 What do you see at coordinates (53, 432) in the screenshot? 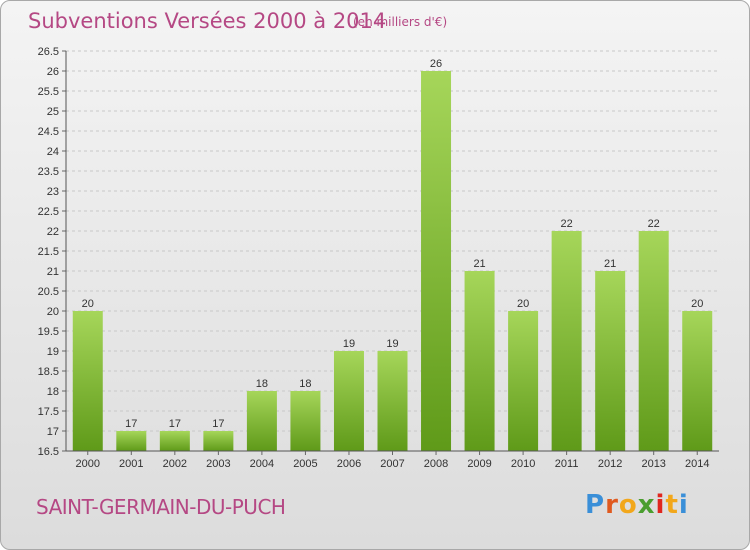
I see `y-tick-label: 17` at bounding box center [53, 432].